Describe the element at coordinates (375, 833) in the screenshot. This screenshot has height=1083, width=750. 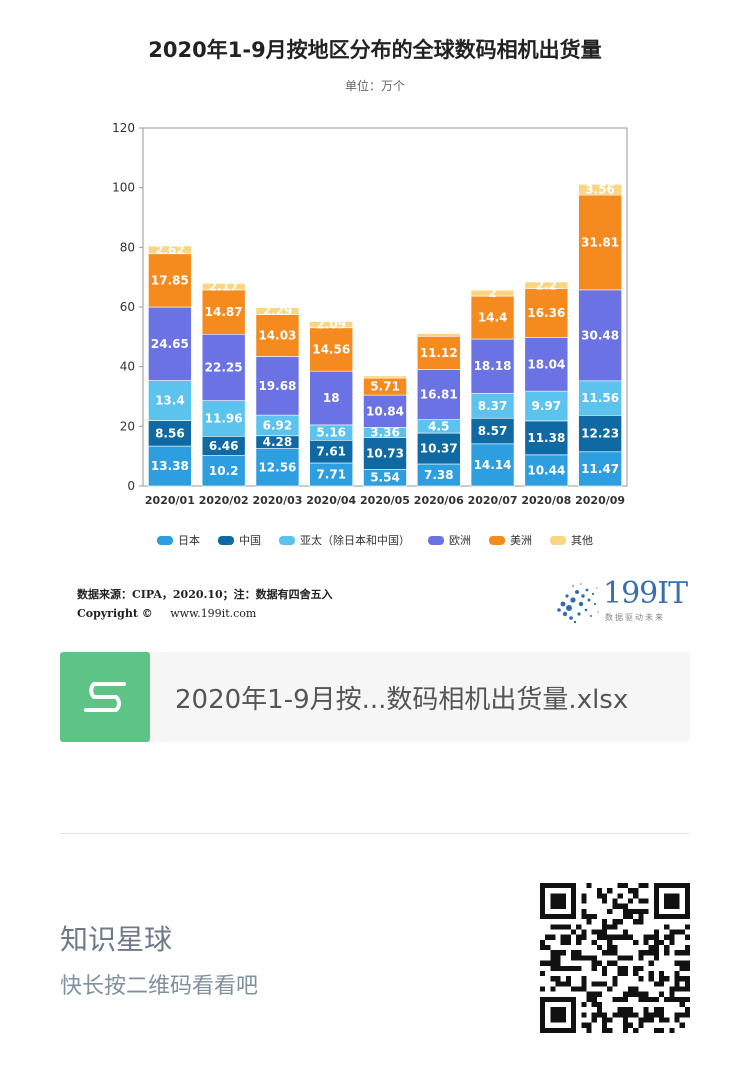
I see `divider` at that location.